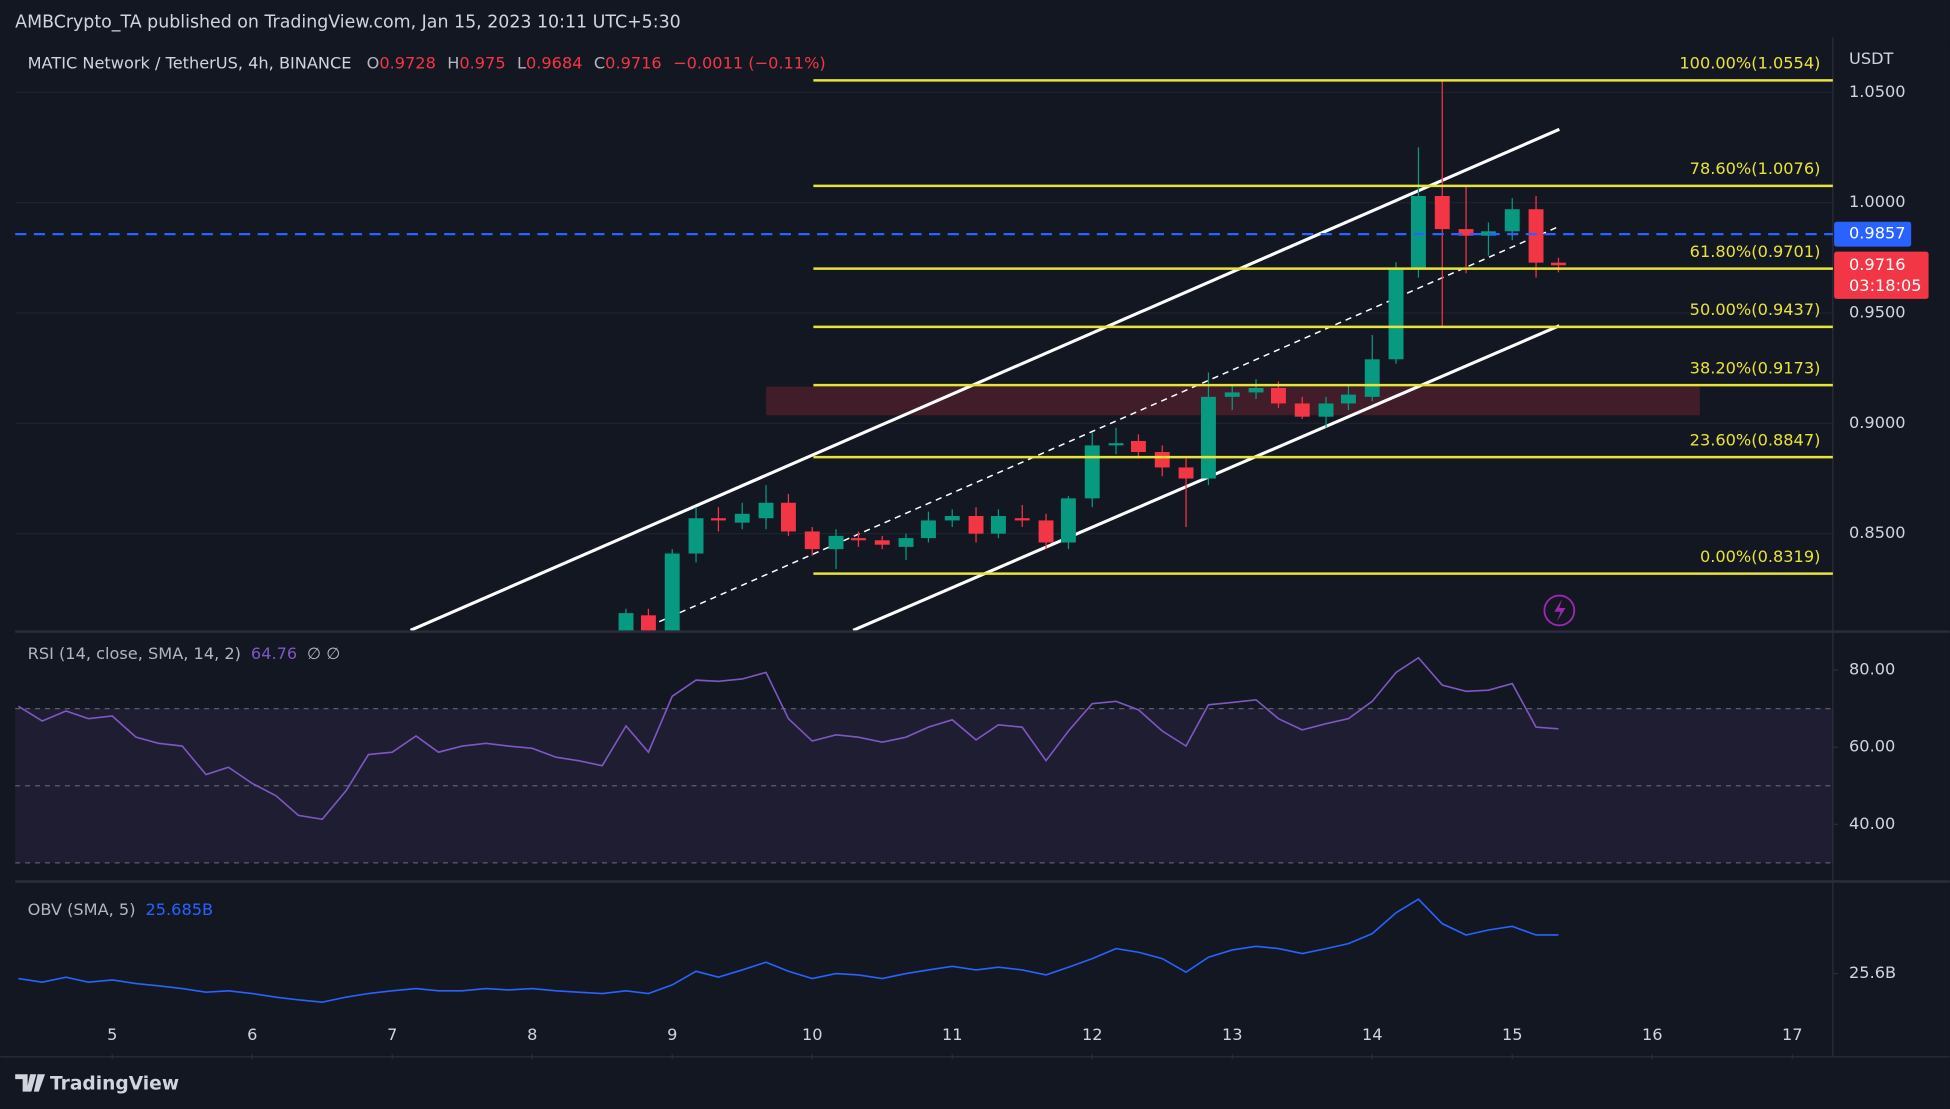 This screenshot has width=1950, height=1109. Describe the element at coordinates (1233, 401) in the screenshot. I see `supply-zone` at that location.